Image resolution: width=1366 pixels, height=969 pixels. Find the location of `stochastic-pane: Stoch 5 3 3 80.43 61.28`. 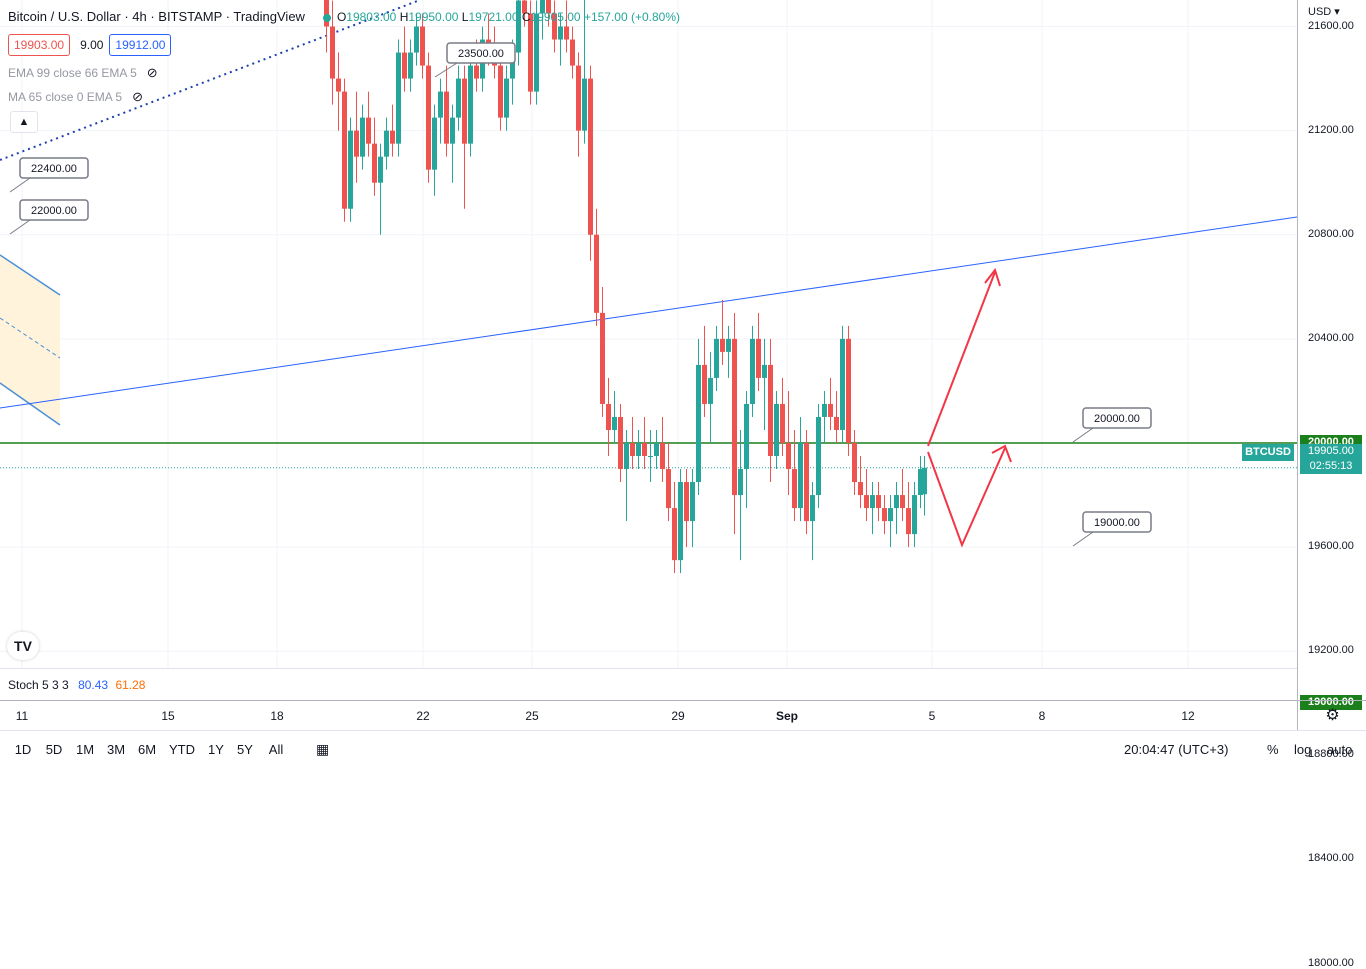

stochastic-pane: Stoch 5 3 3 80.43 61.28 is located at coordinates (648, 684).